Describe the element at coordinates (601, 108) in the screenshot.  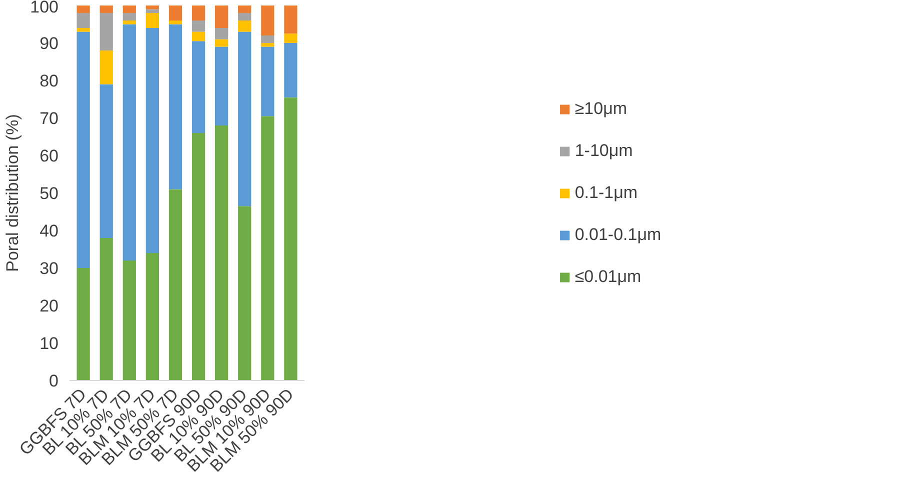
I see `legend-label: ≥10μm` at that location.